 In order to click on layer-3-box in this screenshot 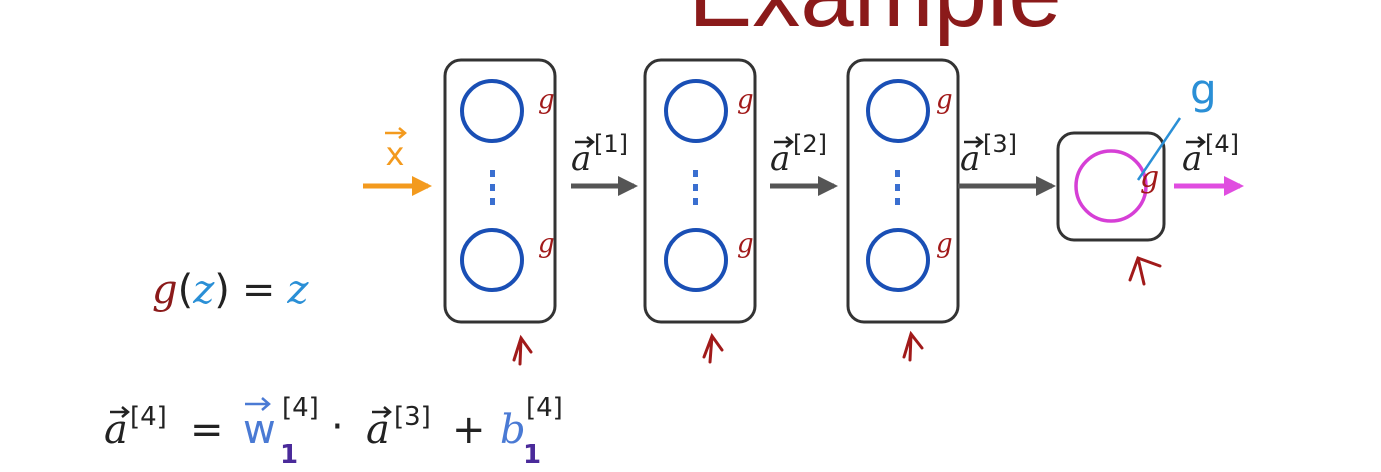, I will do `click(903, 191)`.